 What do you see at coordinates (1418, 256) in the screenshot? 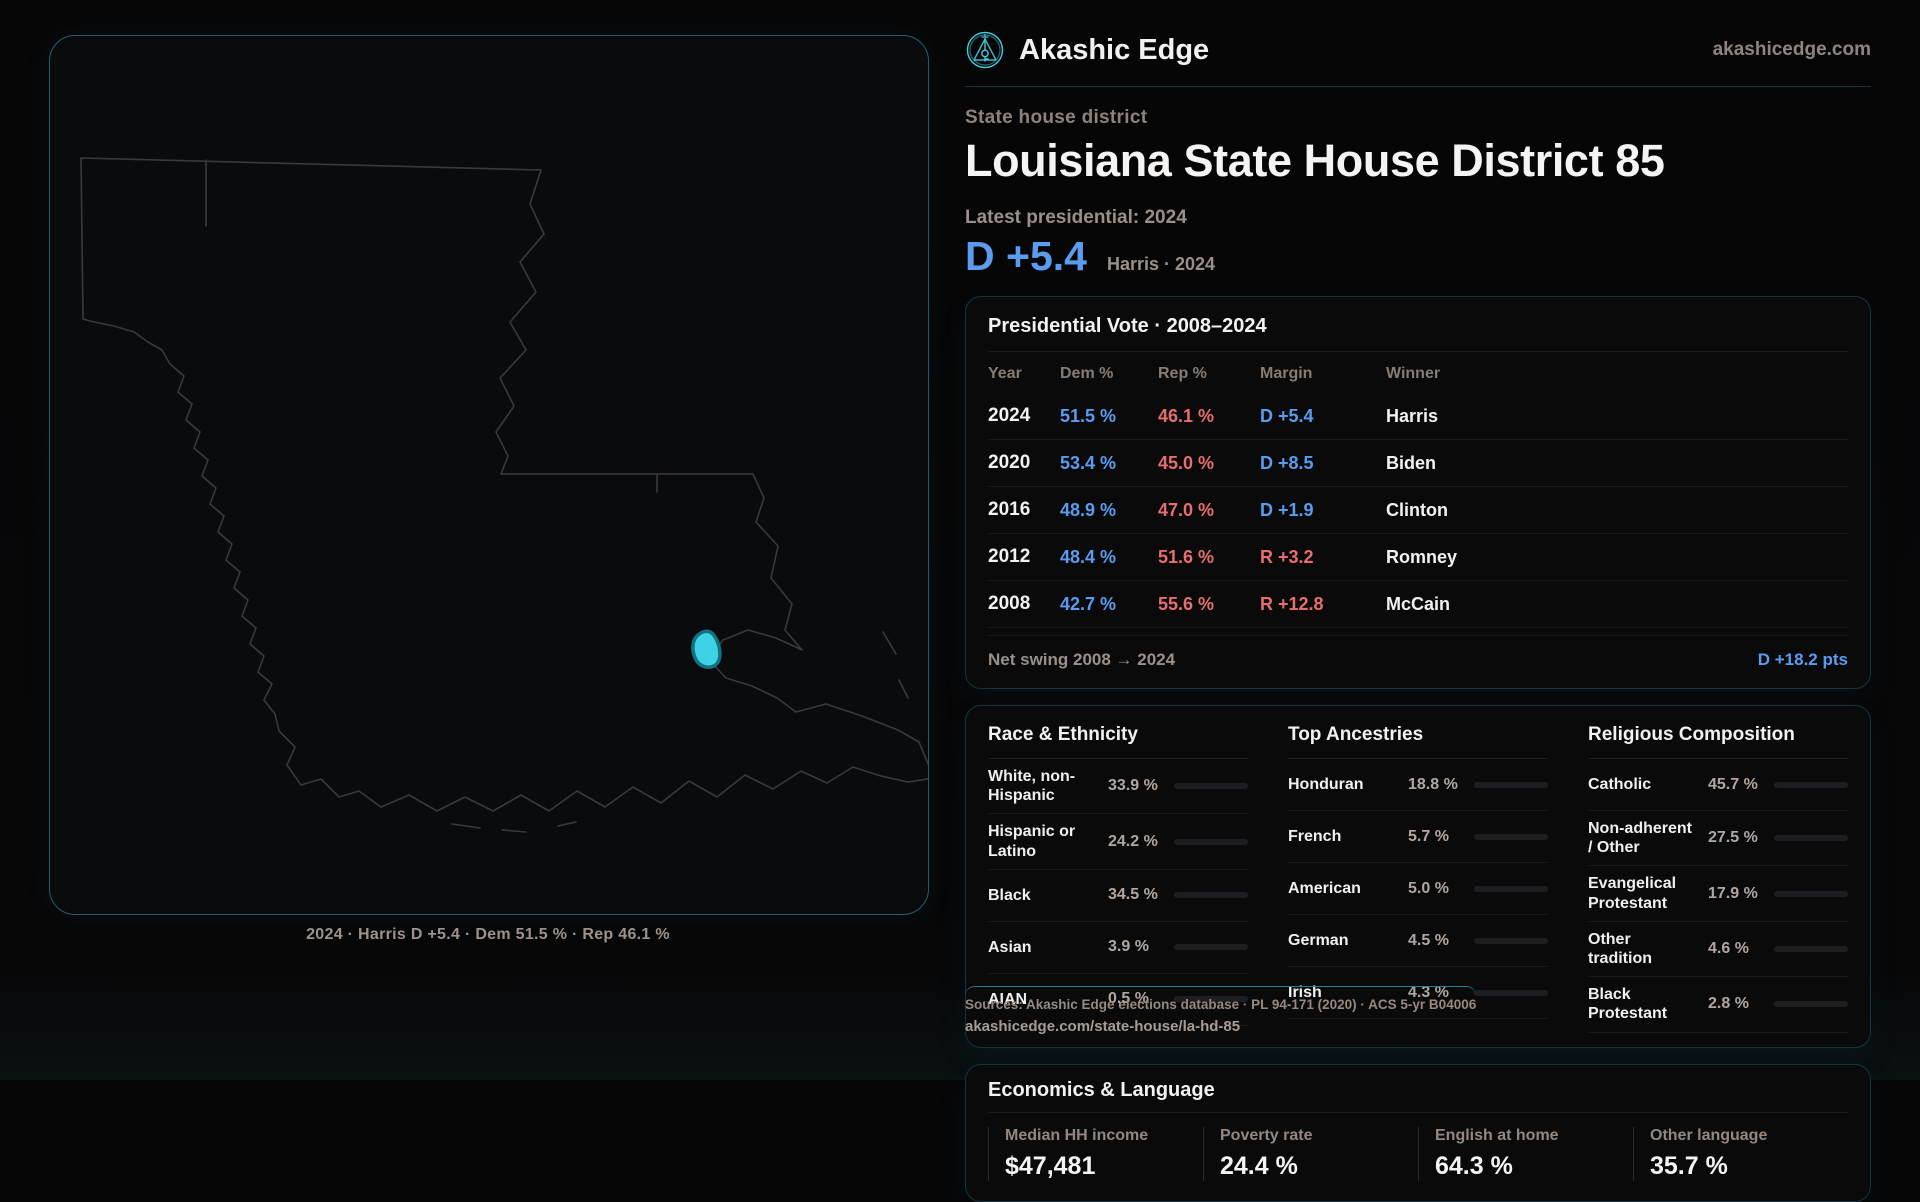
I see `headline-margin: D +5.4 Harris · 2024` at bounding box center [1418, 256].